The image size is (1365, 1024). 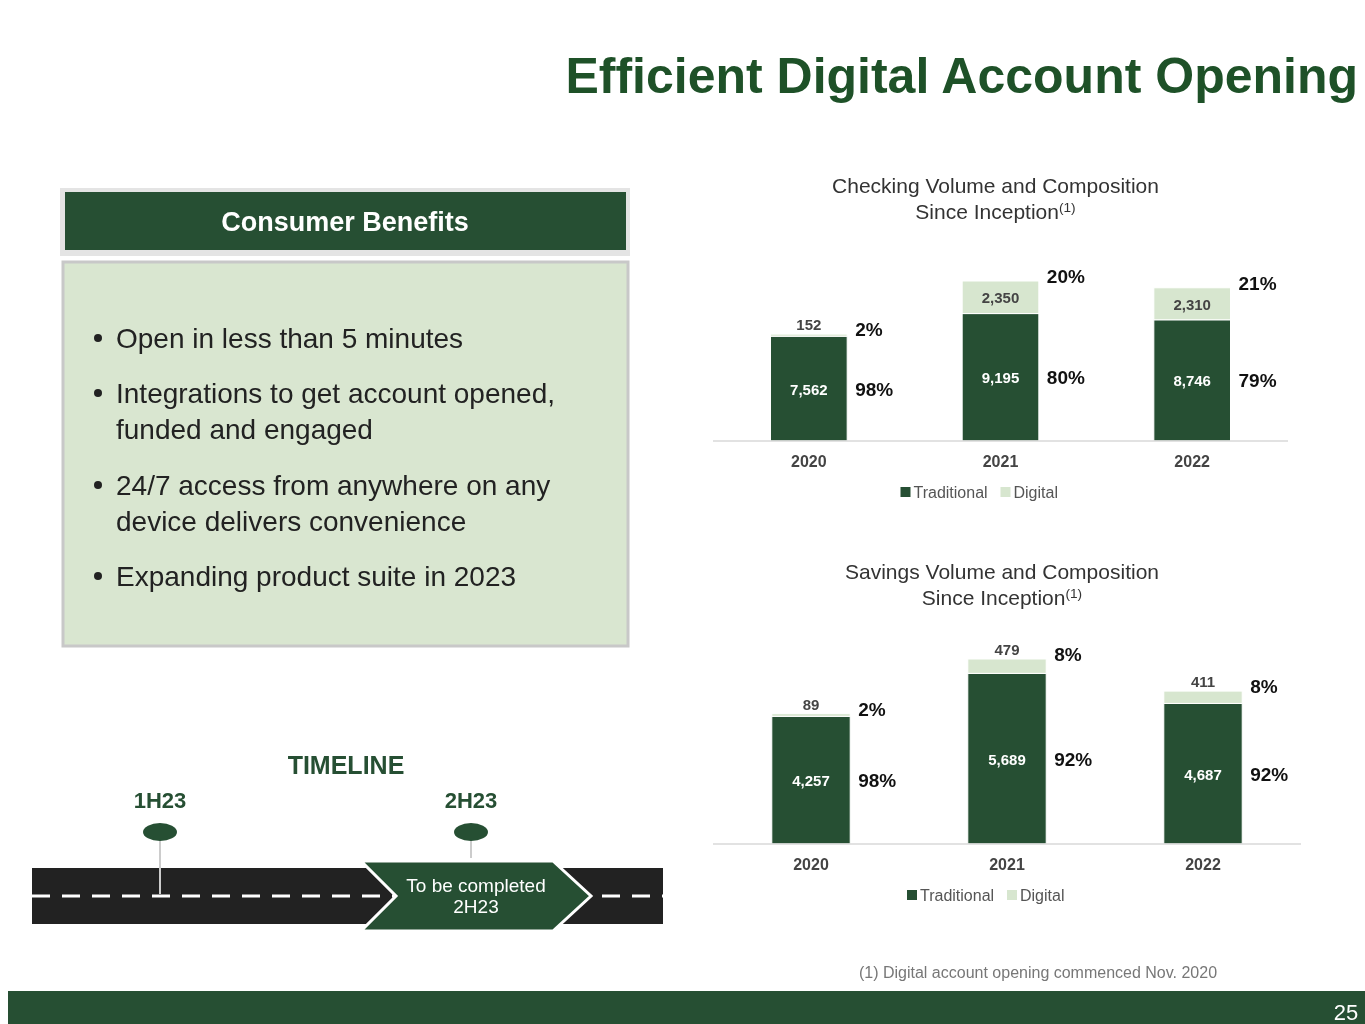 What do you see at coordinates (995, 198) in the screenshot?
I see `chart-title: Checking Volume and Composition Since Inception$^{(1)}$` at bounding box center [995, 198].